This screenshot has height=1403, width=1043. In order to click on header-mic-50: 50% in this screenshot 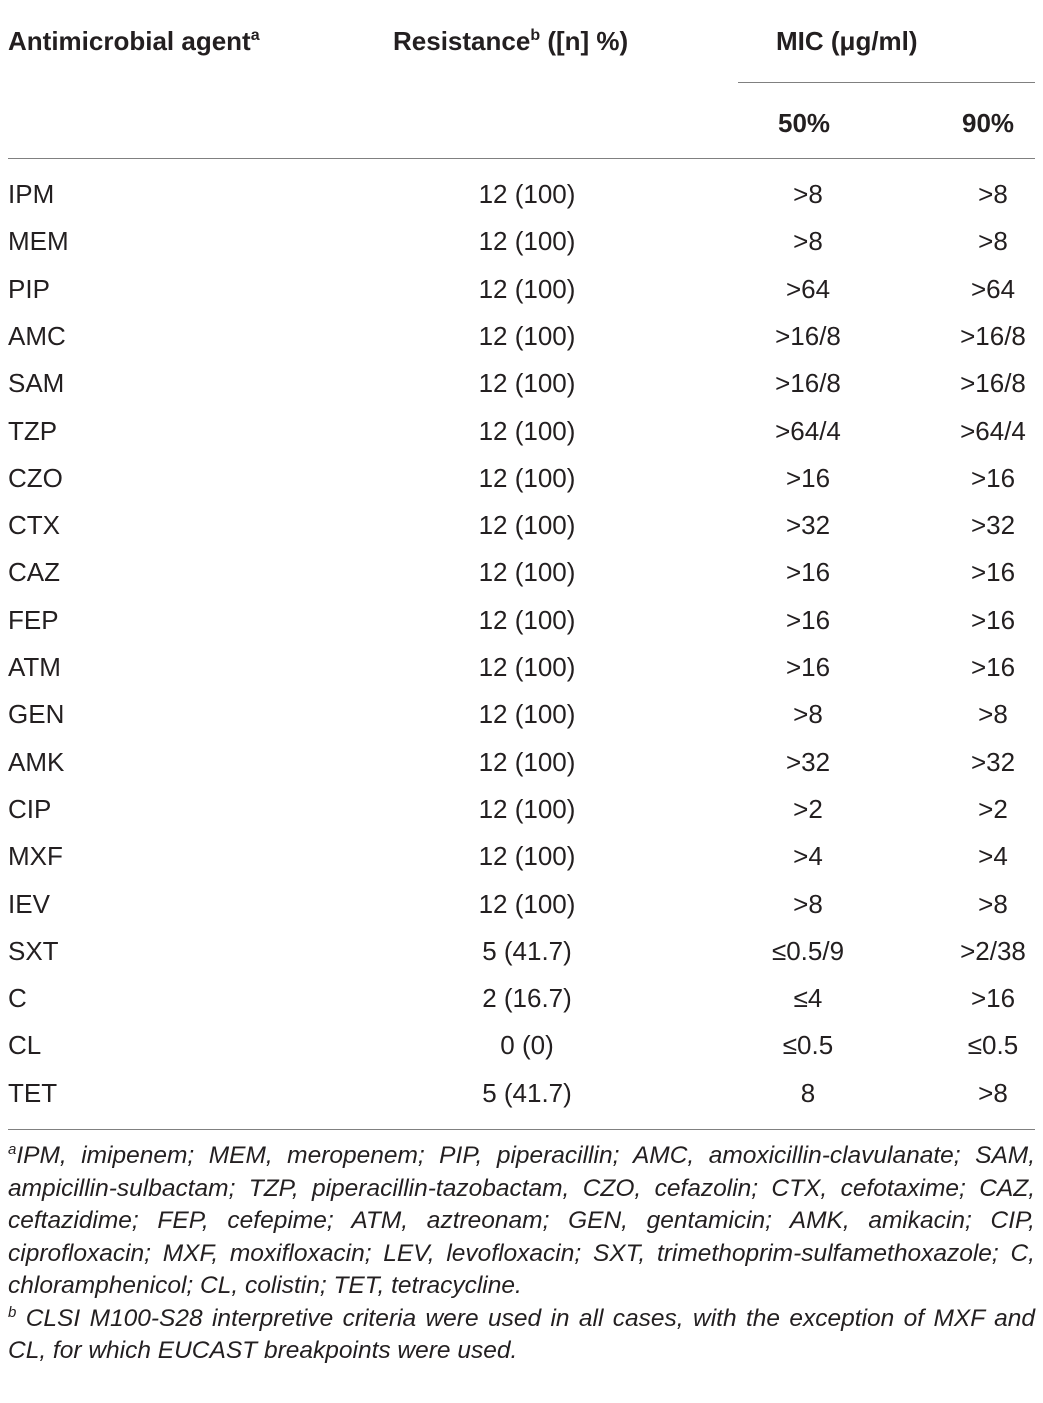, I will do `click(804, 123)`.